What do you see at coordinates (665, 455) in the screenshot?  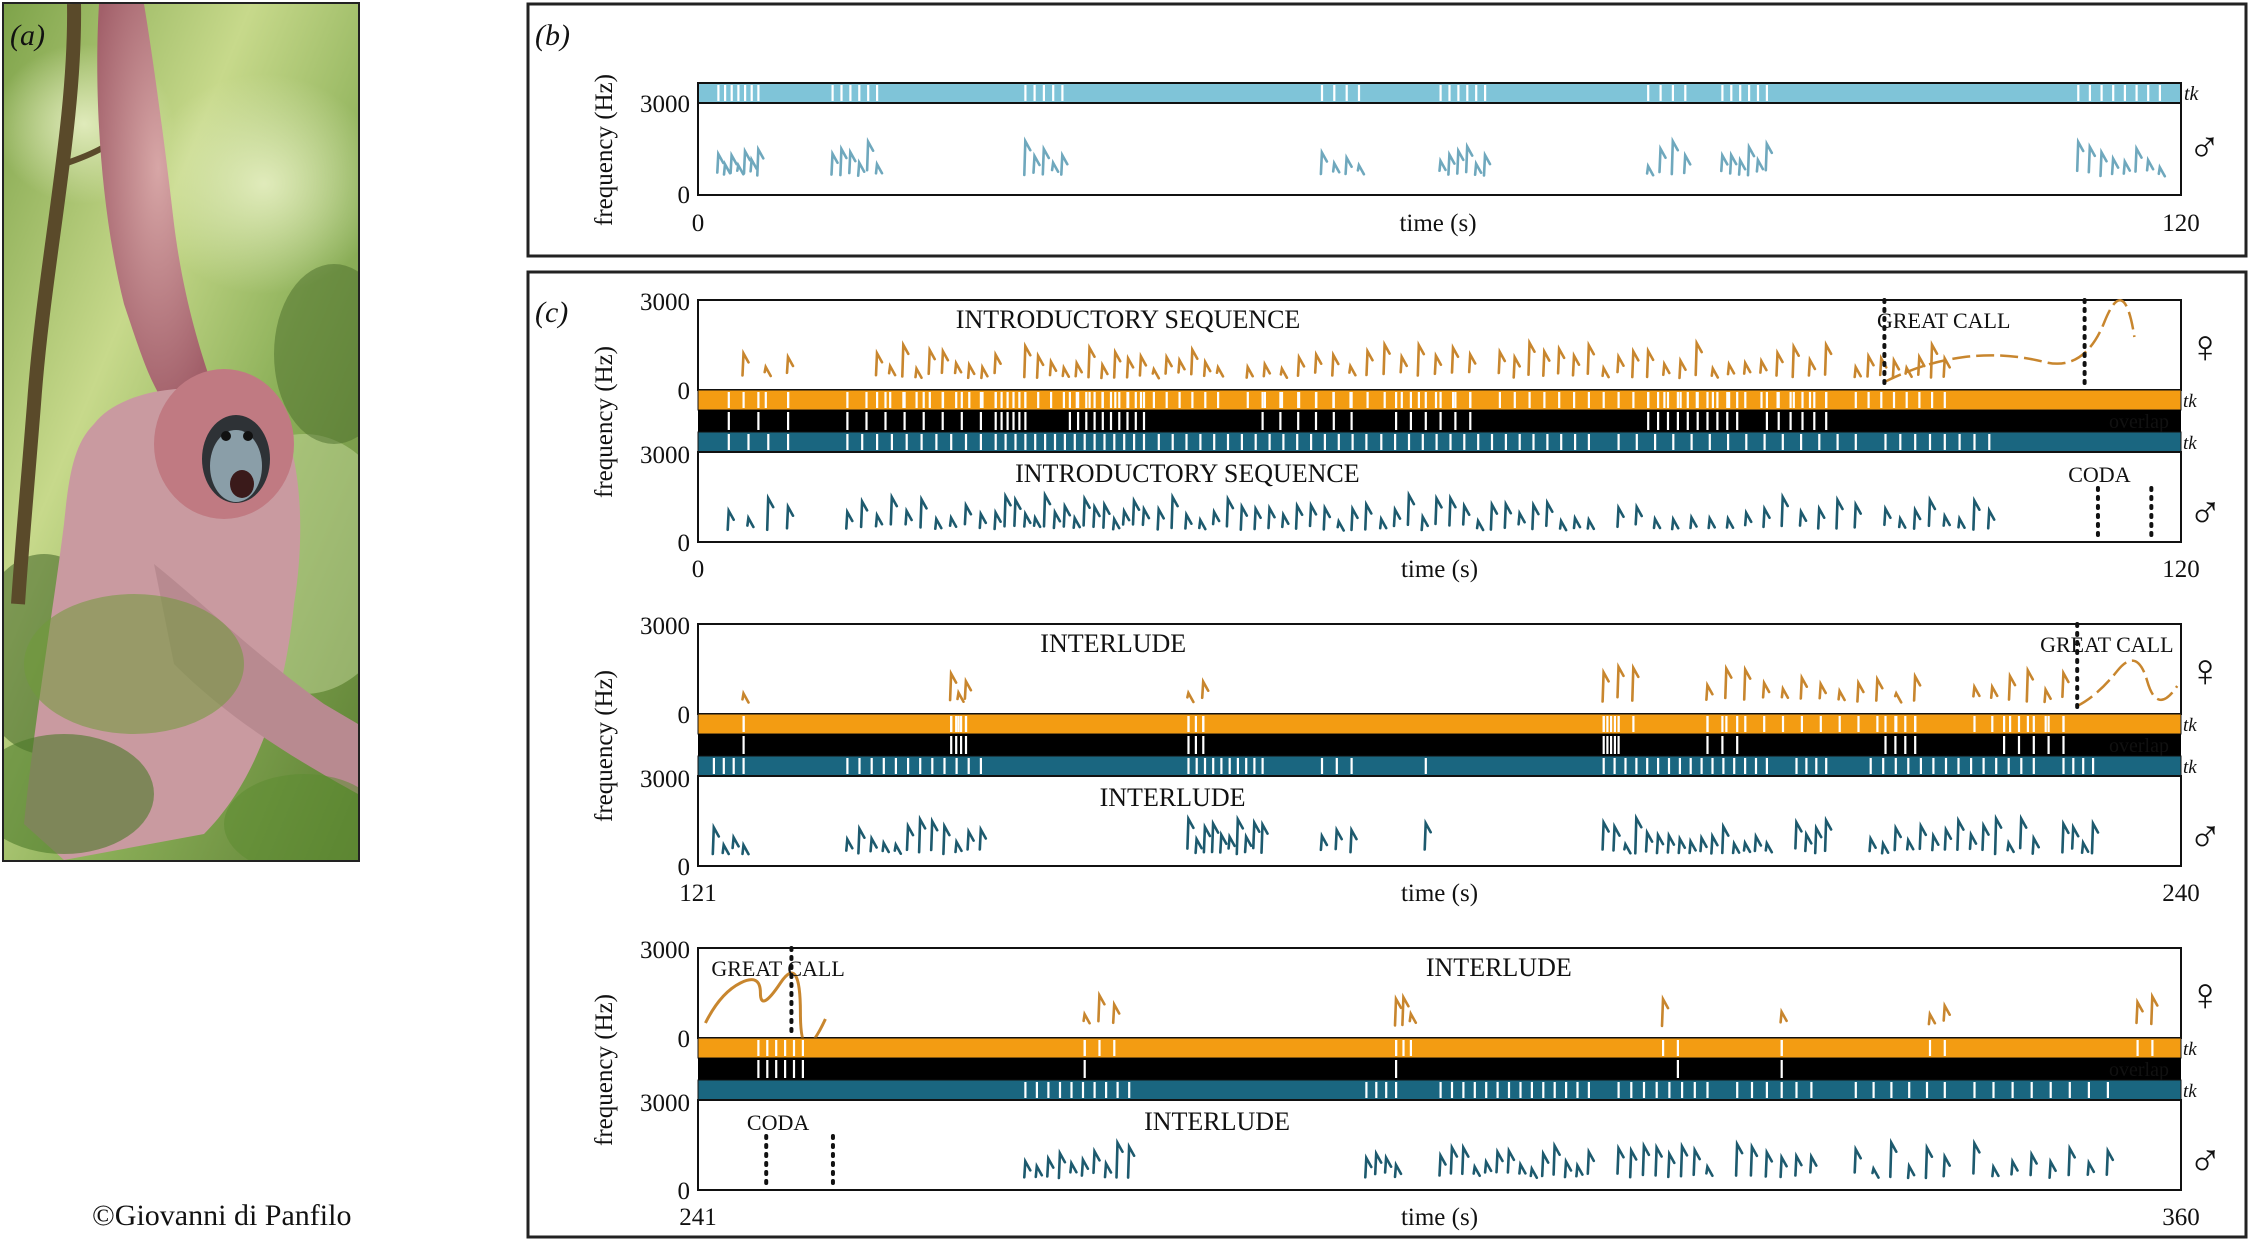 I see `ytick-3000: 3000` at bounding box center [665, 455].